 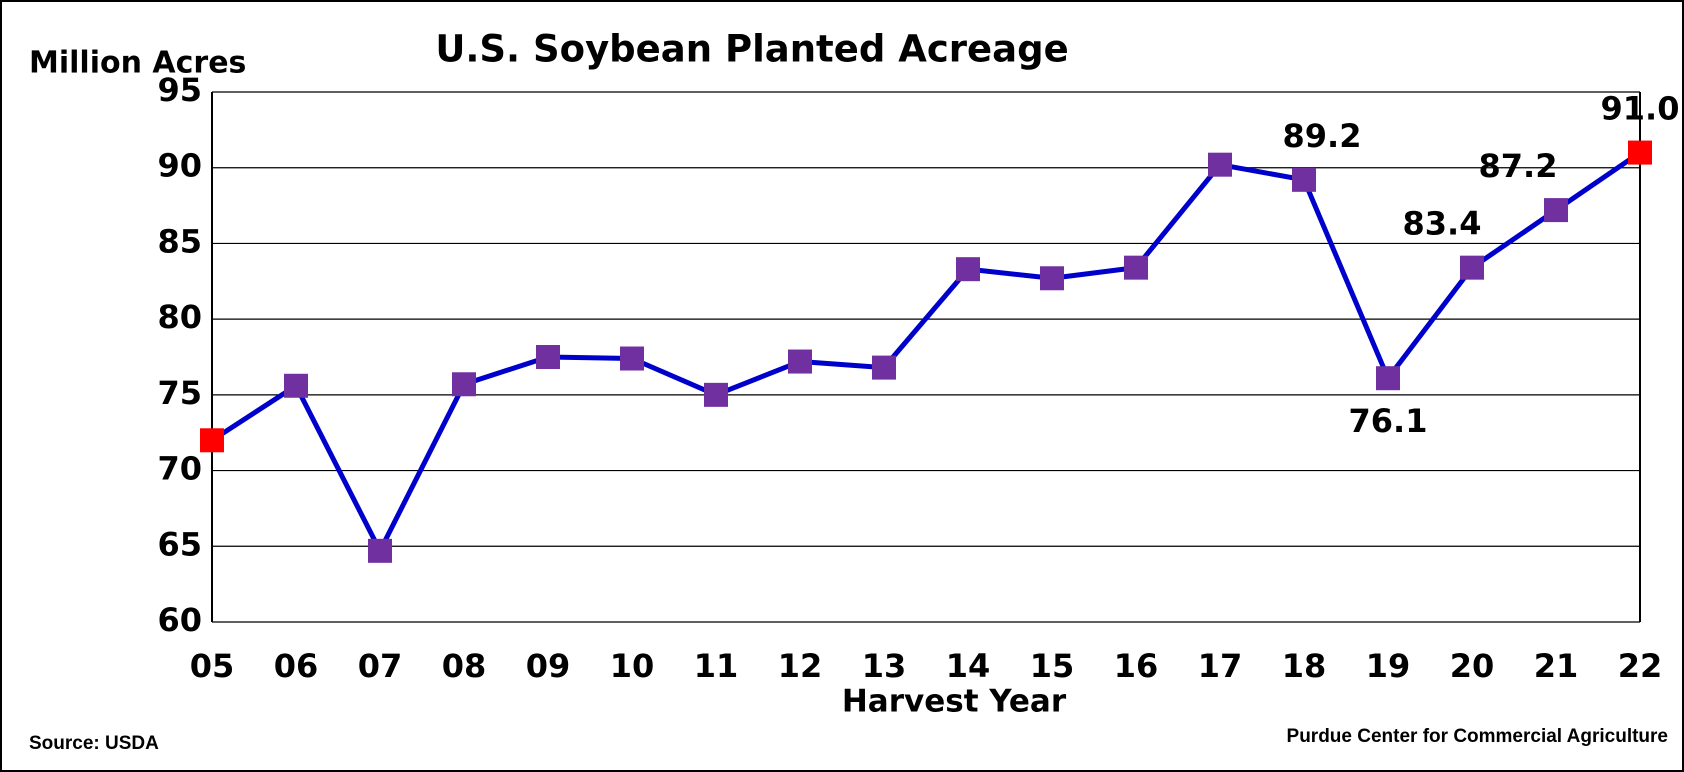 What do you see at coordinates (179, 469) in the screenshot?
I see `y-tick-label: 70` at bounding box center [179, 469].